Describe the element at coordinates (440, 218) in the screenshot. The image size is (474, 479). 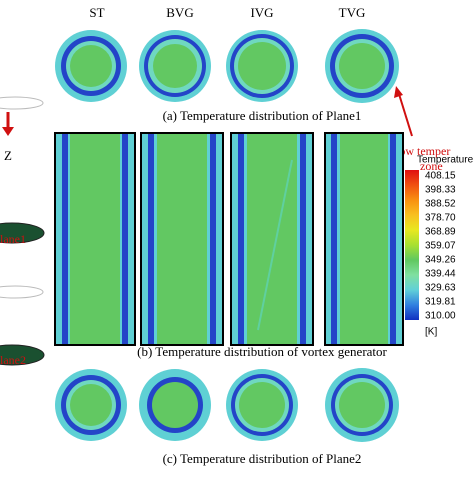
I see `legend-label: 378.70` at that location.